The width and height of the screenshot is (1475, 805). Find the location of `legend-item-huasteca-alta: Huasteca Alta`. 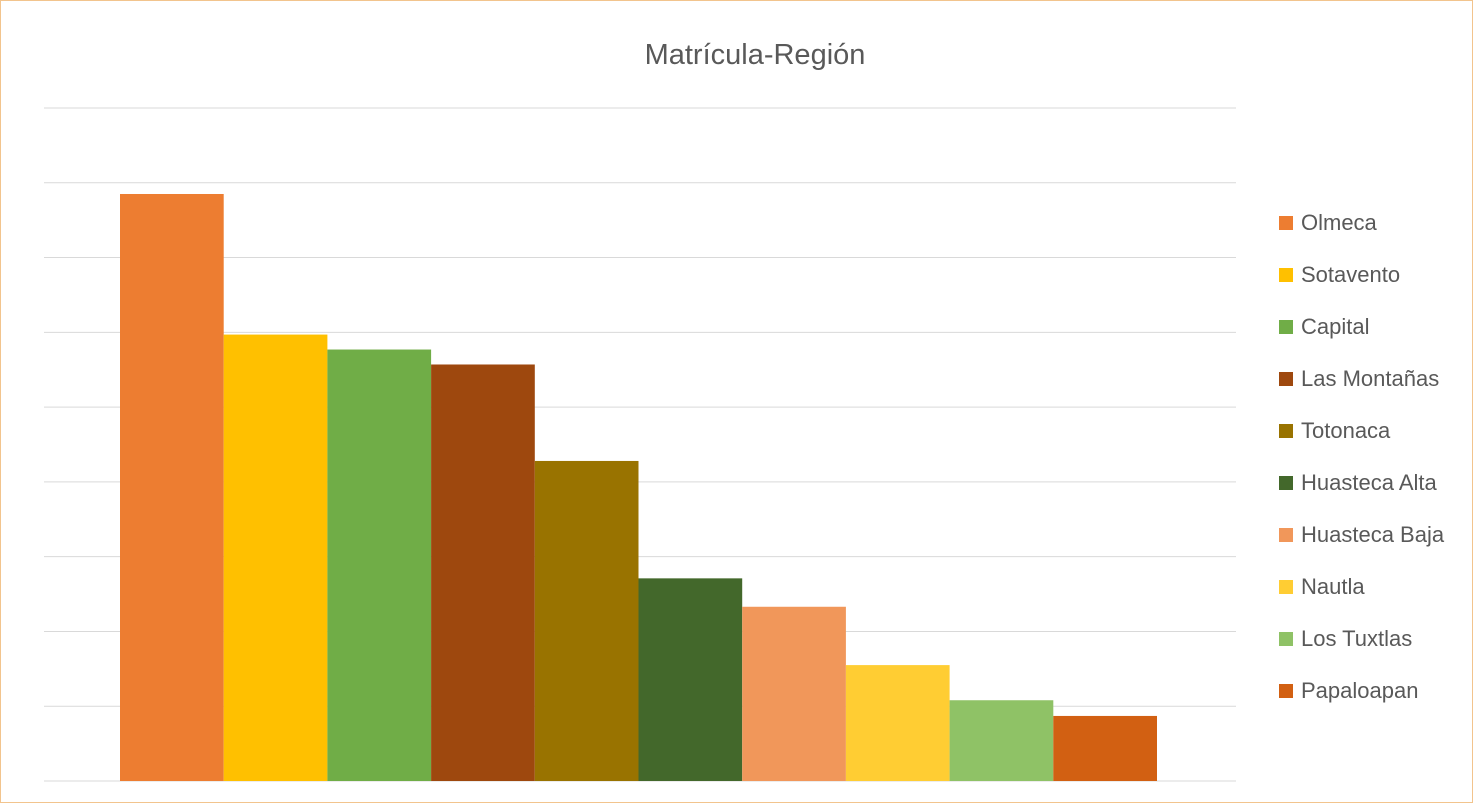

legend-item-huasteca-alta: Huasteca Alta is located at coordinates (1361, 483).